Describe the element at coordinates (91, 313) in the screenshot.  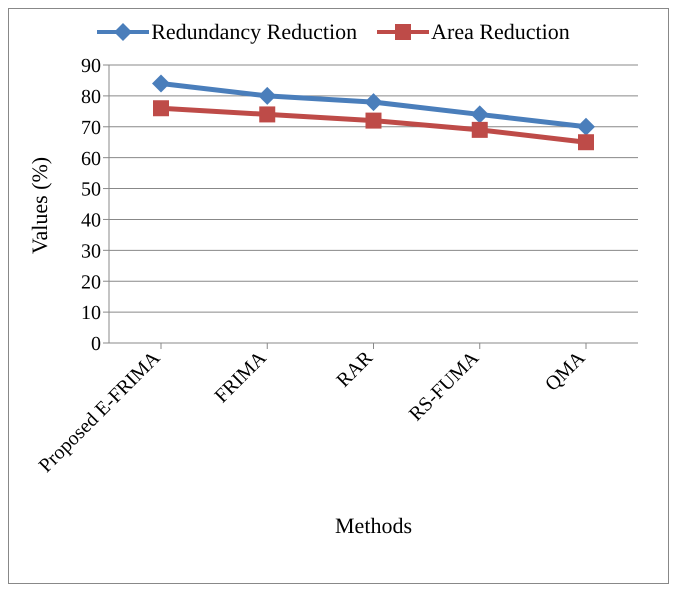
I see `y-tick-label: 10` at that location.